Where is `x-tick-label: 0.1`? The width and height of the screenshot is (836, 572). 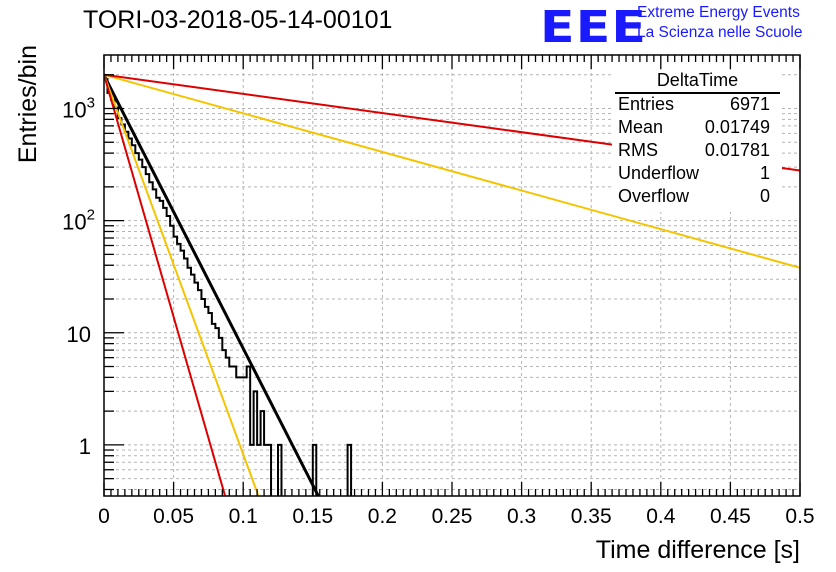 x-tick-label: 0.1 is located at coordinates (243, 516).